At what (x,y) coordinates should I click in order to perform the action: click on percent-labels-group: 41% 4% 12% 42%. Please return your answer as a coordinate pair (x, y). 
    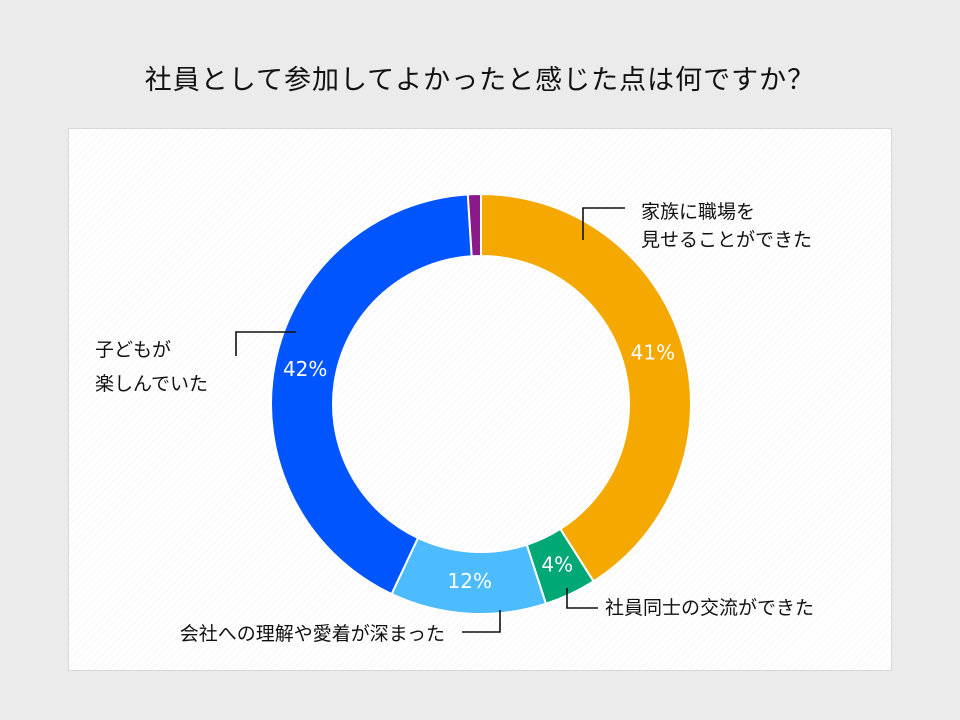
    Looking at the image, I should click on (479, 467).